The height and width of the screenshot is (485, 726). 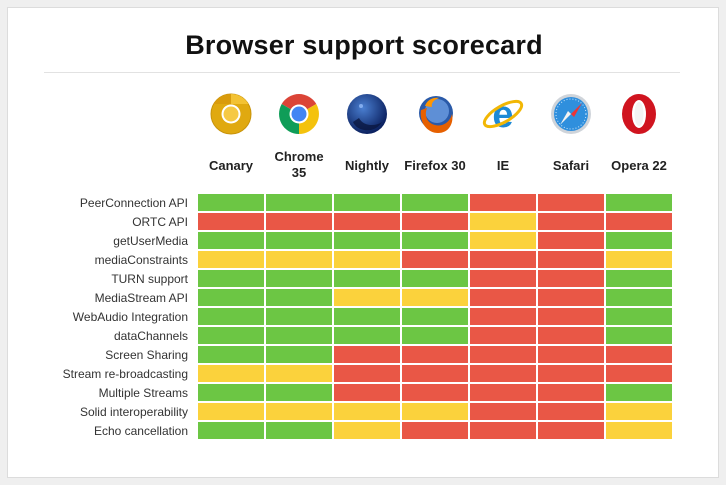 What do you see at coordinates (133, 203) in the screenshot?
I see `feature-label: PeerConnection API` at bounding box center [133, 203].